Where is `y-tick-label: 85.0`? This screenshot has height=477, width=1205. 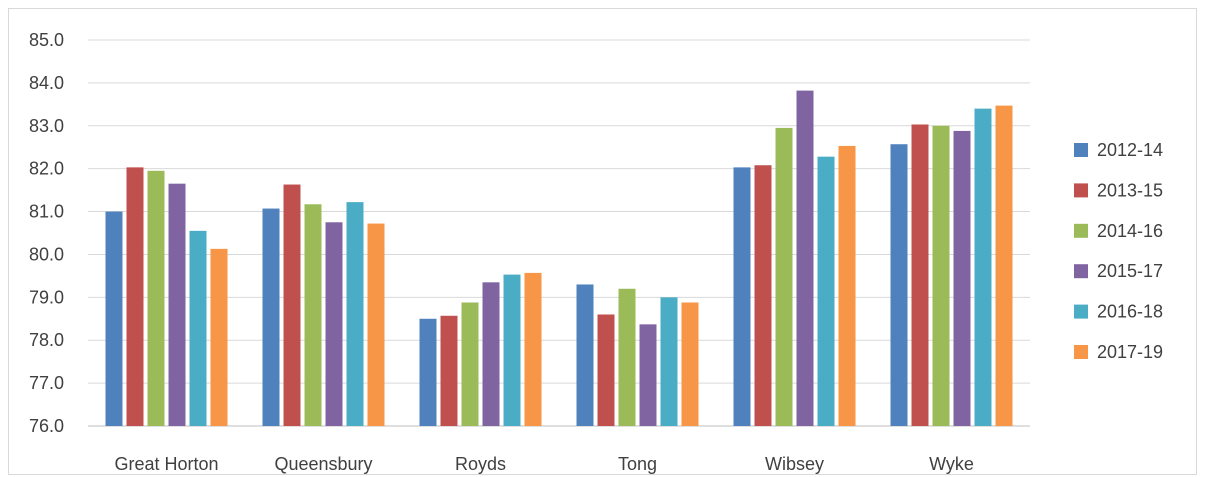
y-tick-label: 85.0 is located at coordinates (46, 40).